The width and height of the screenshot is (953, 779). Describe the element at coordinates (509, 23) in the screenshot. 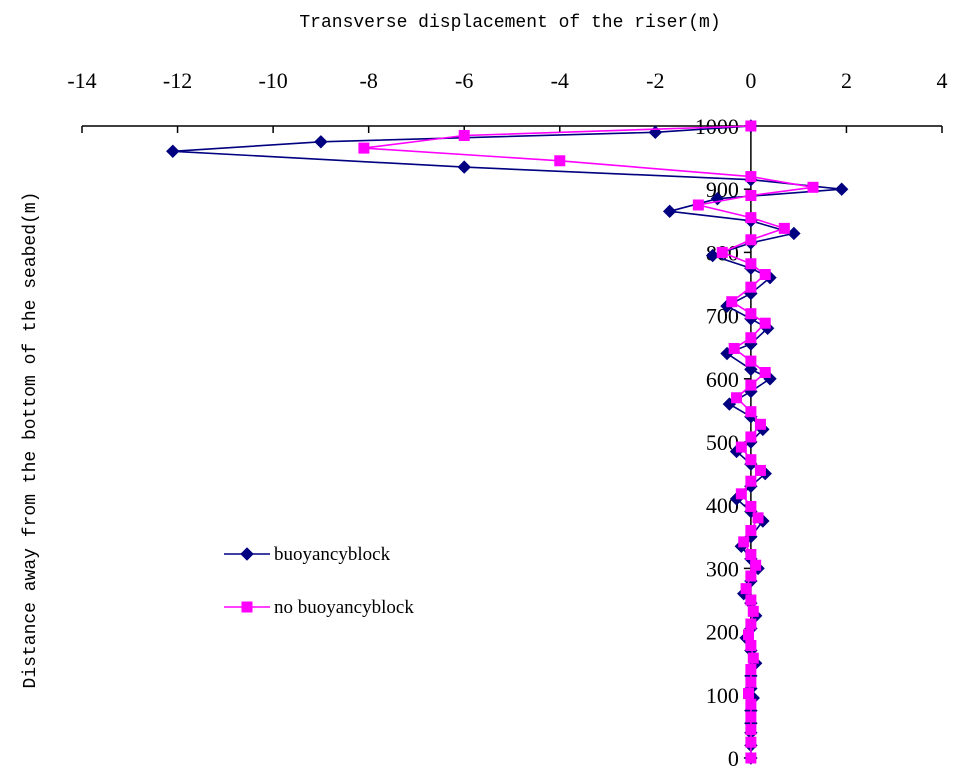

I see `x-axis-title: Transverse displacement of the riser(m)` at that location.